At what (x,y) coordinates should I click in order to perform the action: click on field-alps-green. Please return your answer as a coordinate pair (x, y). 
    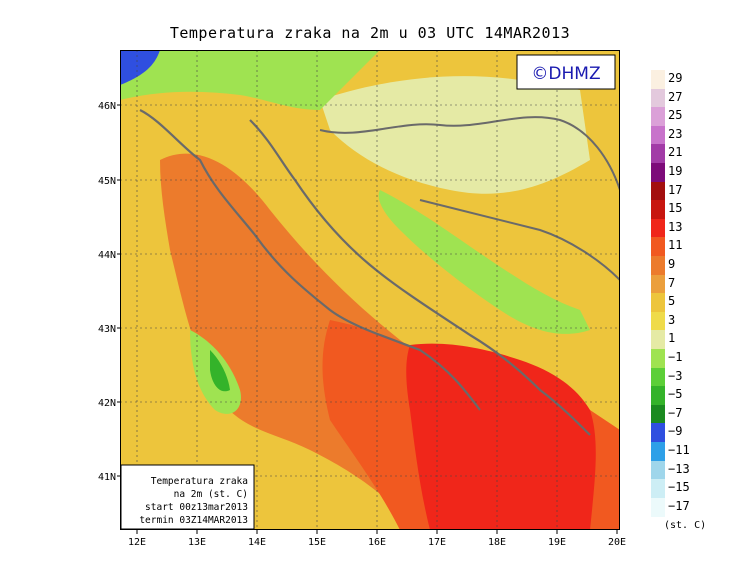
    Looking at the image, I should click on (250, 80).